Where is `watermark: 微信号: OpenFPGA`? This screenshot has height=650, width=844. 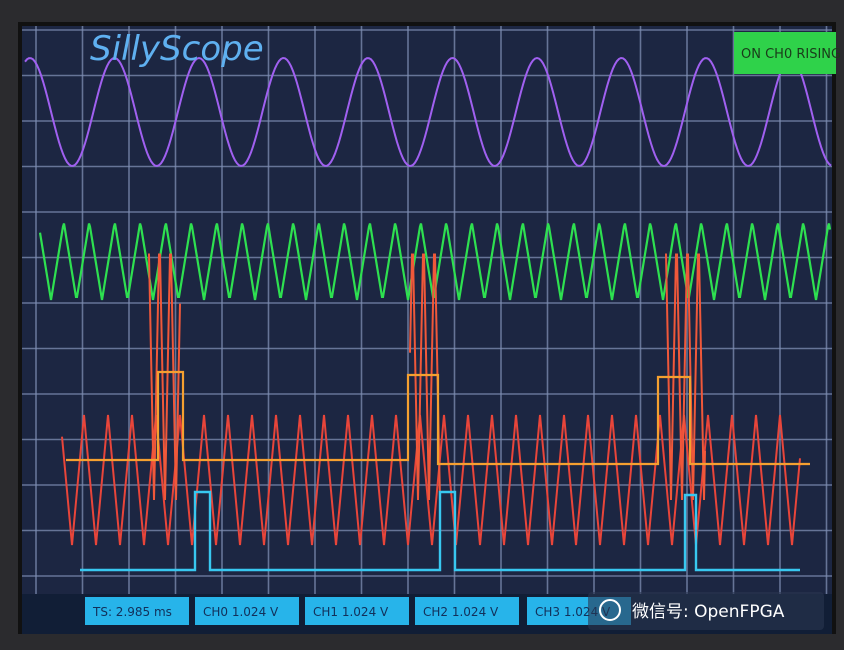
watermark: 微信号: OpenFPGA is located at coordinates (708, 612).